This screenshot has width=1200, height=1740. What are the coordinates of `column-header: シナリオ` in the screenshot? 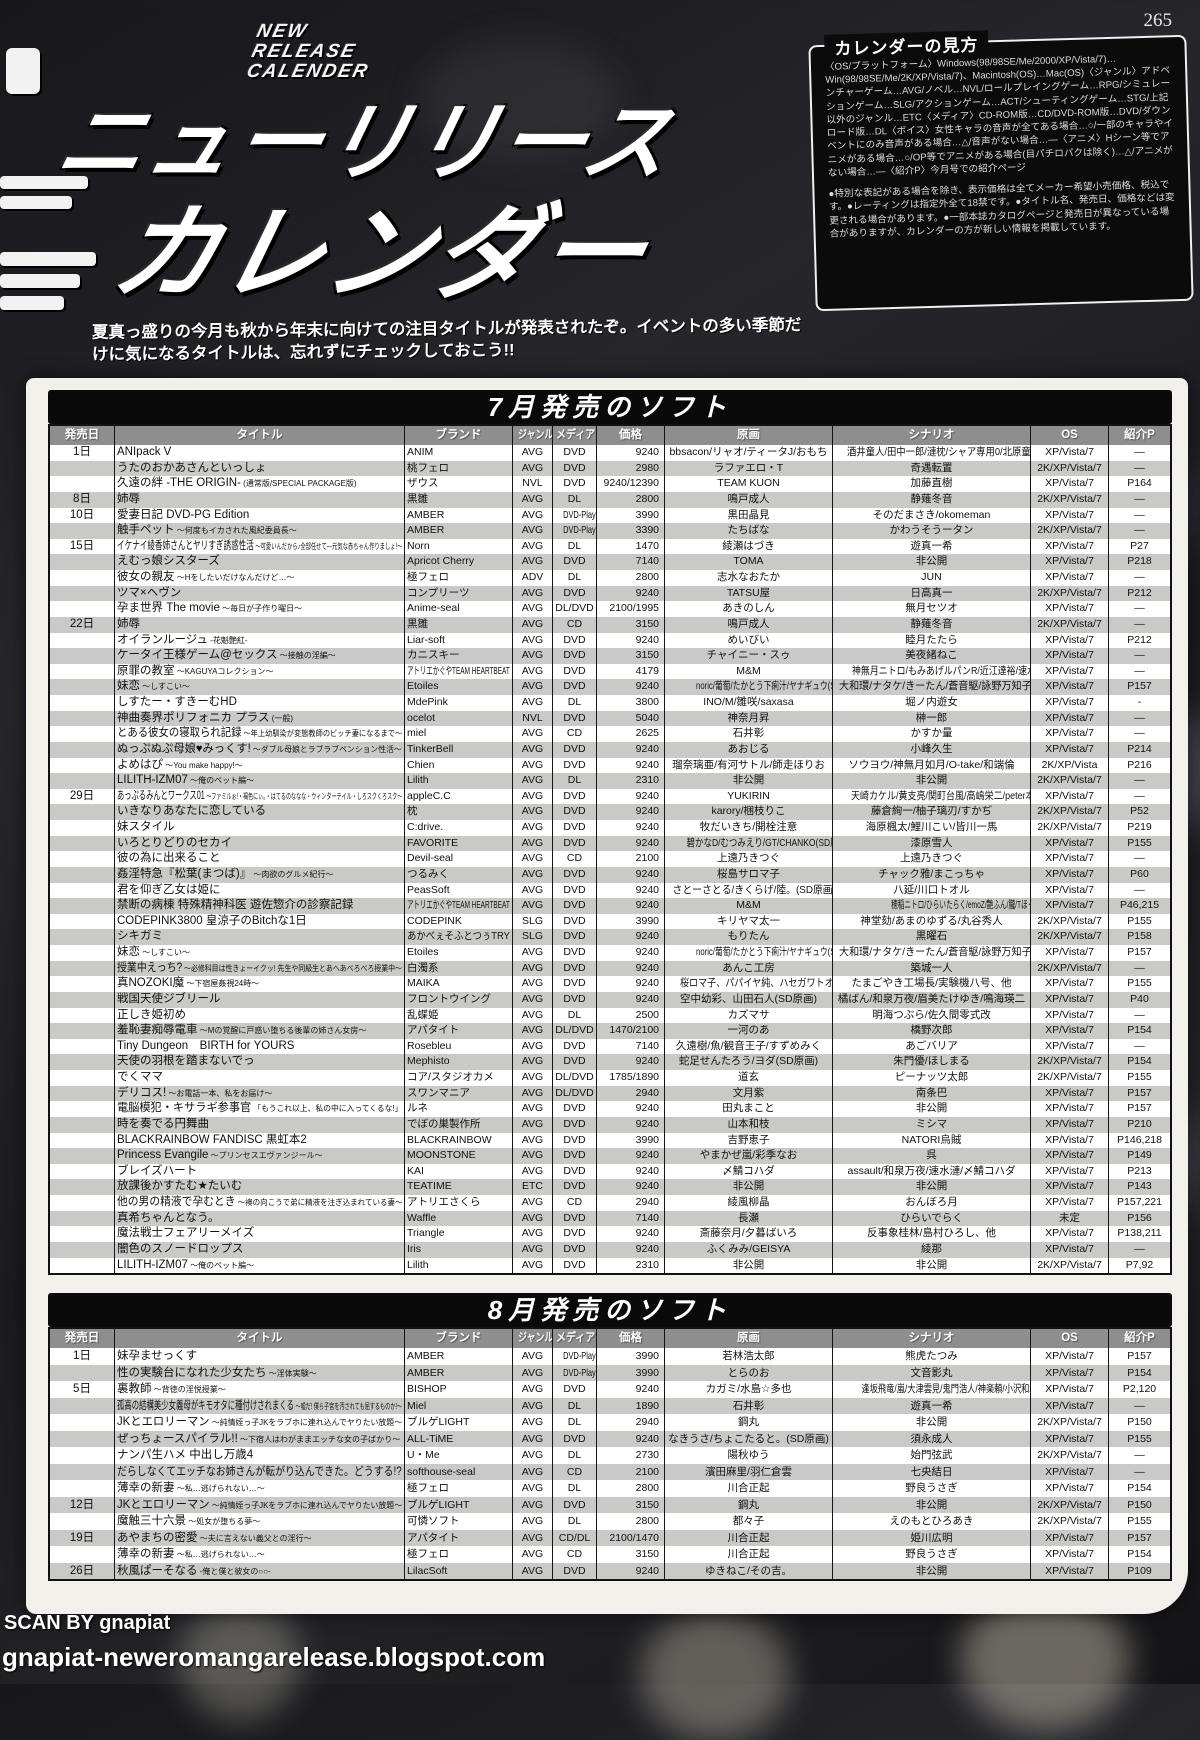 It's located at (931, 1338).